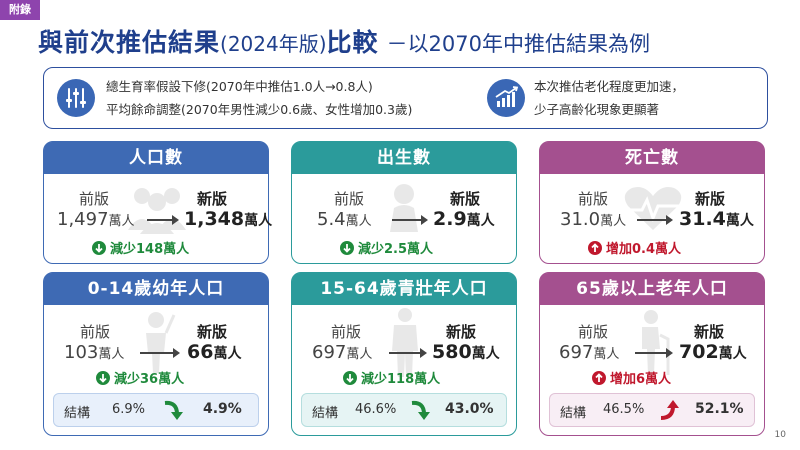 This screenshot has width=800, height=450. What do you see at coordinates (161, 342) in the screenshot?
I see `child-icon` at bounding box center [161, 342].